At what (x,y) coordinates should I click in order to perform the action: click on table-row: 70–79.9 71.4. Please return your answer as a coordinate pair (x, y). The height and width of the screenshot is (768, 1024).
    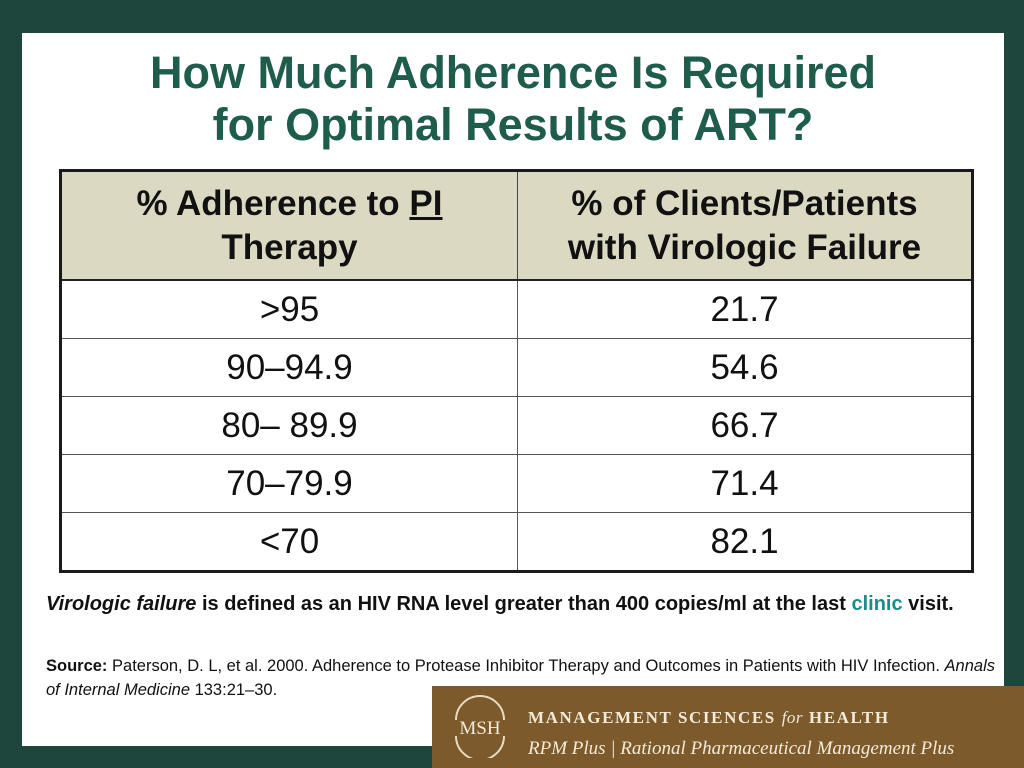
    Looking at the image, I should click on (516, 483).